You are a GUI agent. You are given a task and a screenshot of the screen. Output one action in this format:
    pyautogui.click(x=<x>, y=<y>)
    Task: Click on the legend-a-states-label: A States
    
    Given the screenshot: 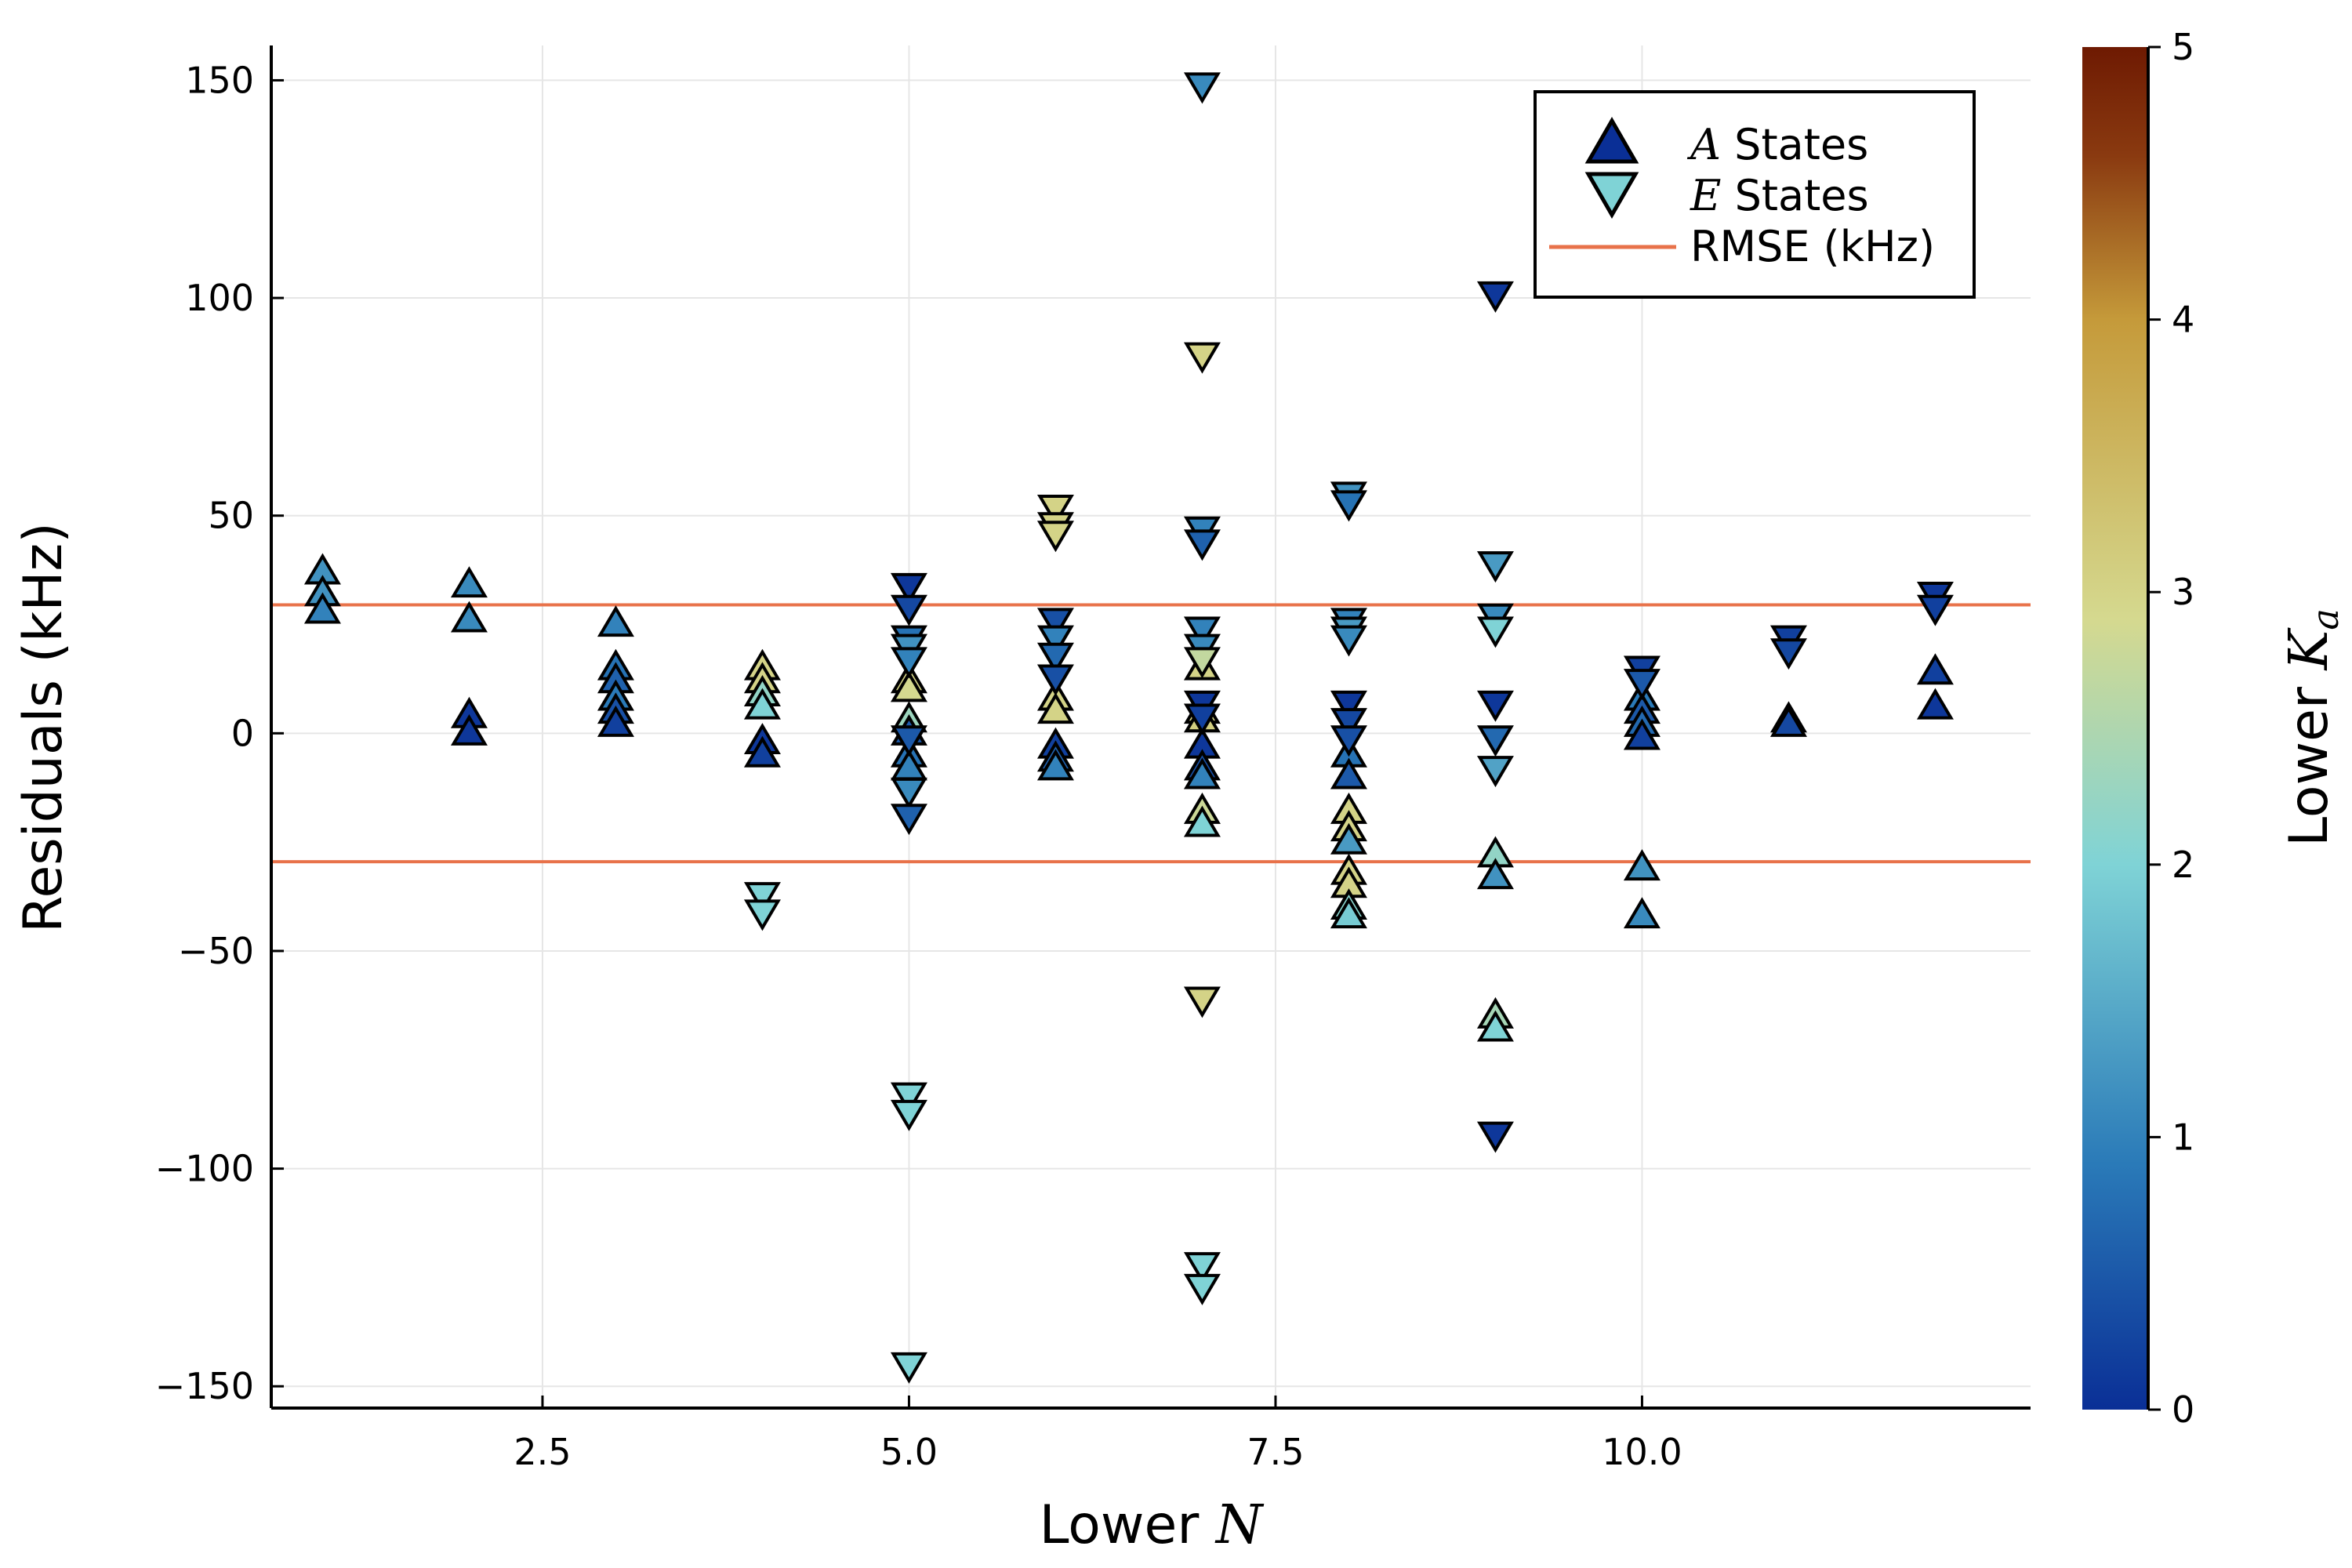 What is the action you would take?
    pyautogui.click(x=1777, y=144)
    